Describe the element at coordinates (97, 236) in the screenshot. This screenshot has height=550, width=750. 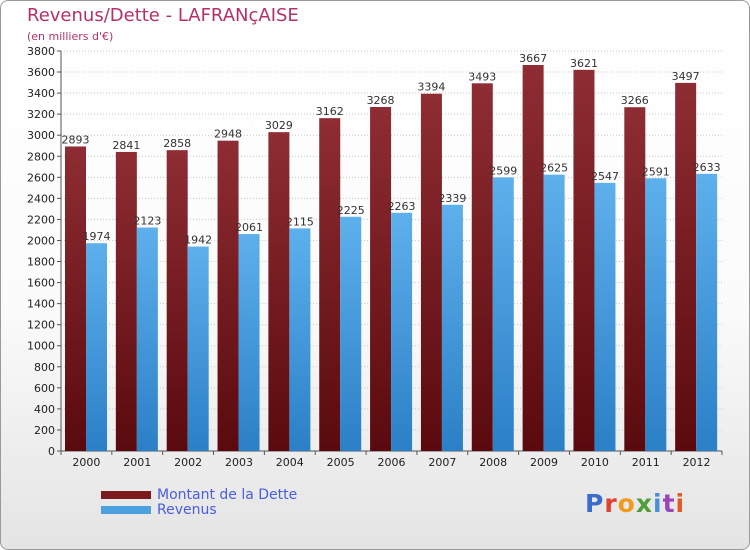
I see `data-label-revenue: 1974` at that location.